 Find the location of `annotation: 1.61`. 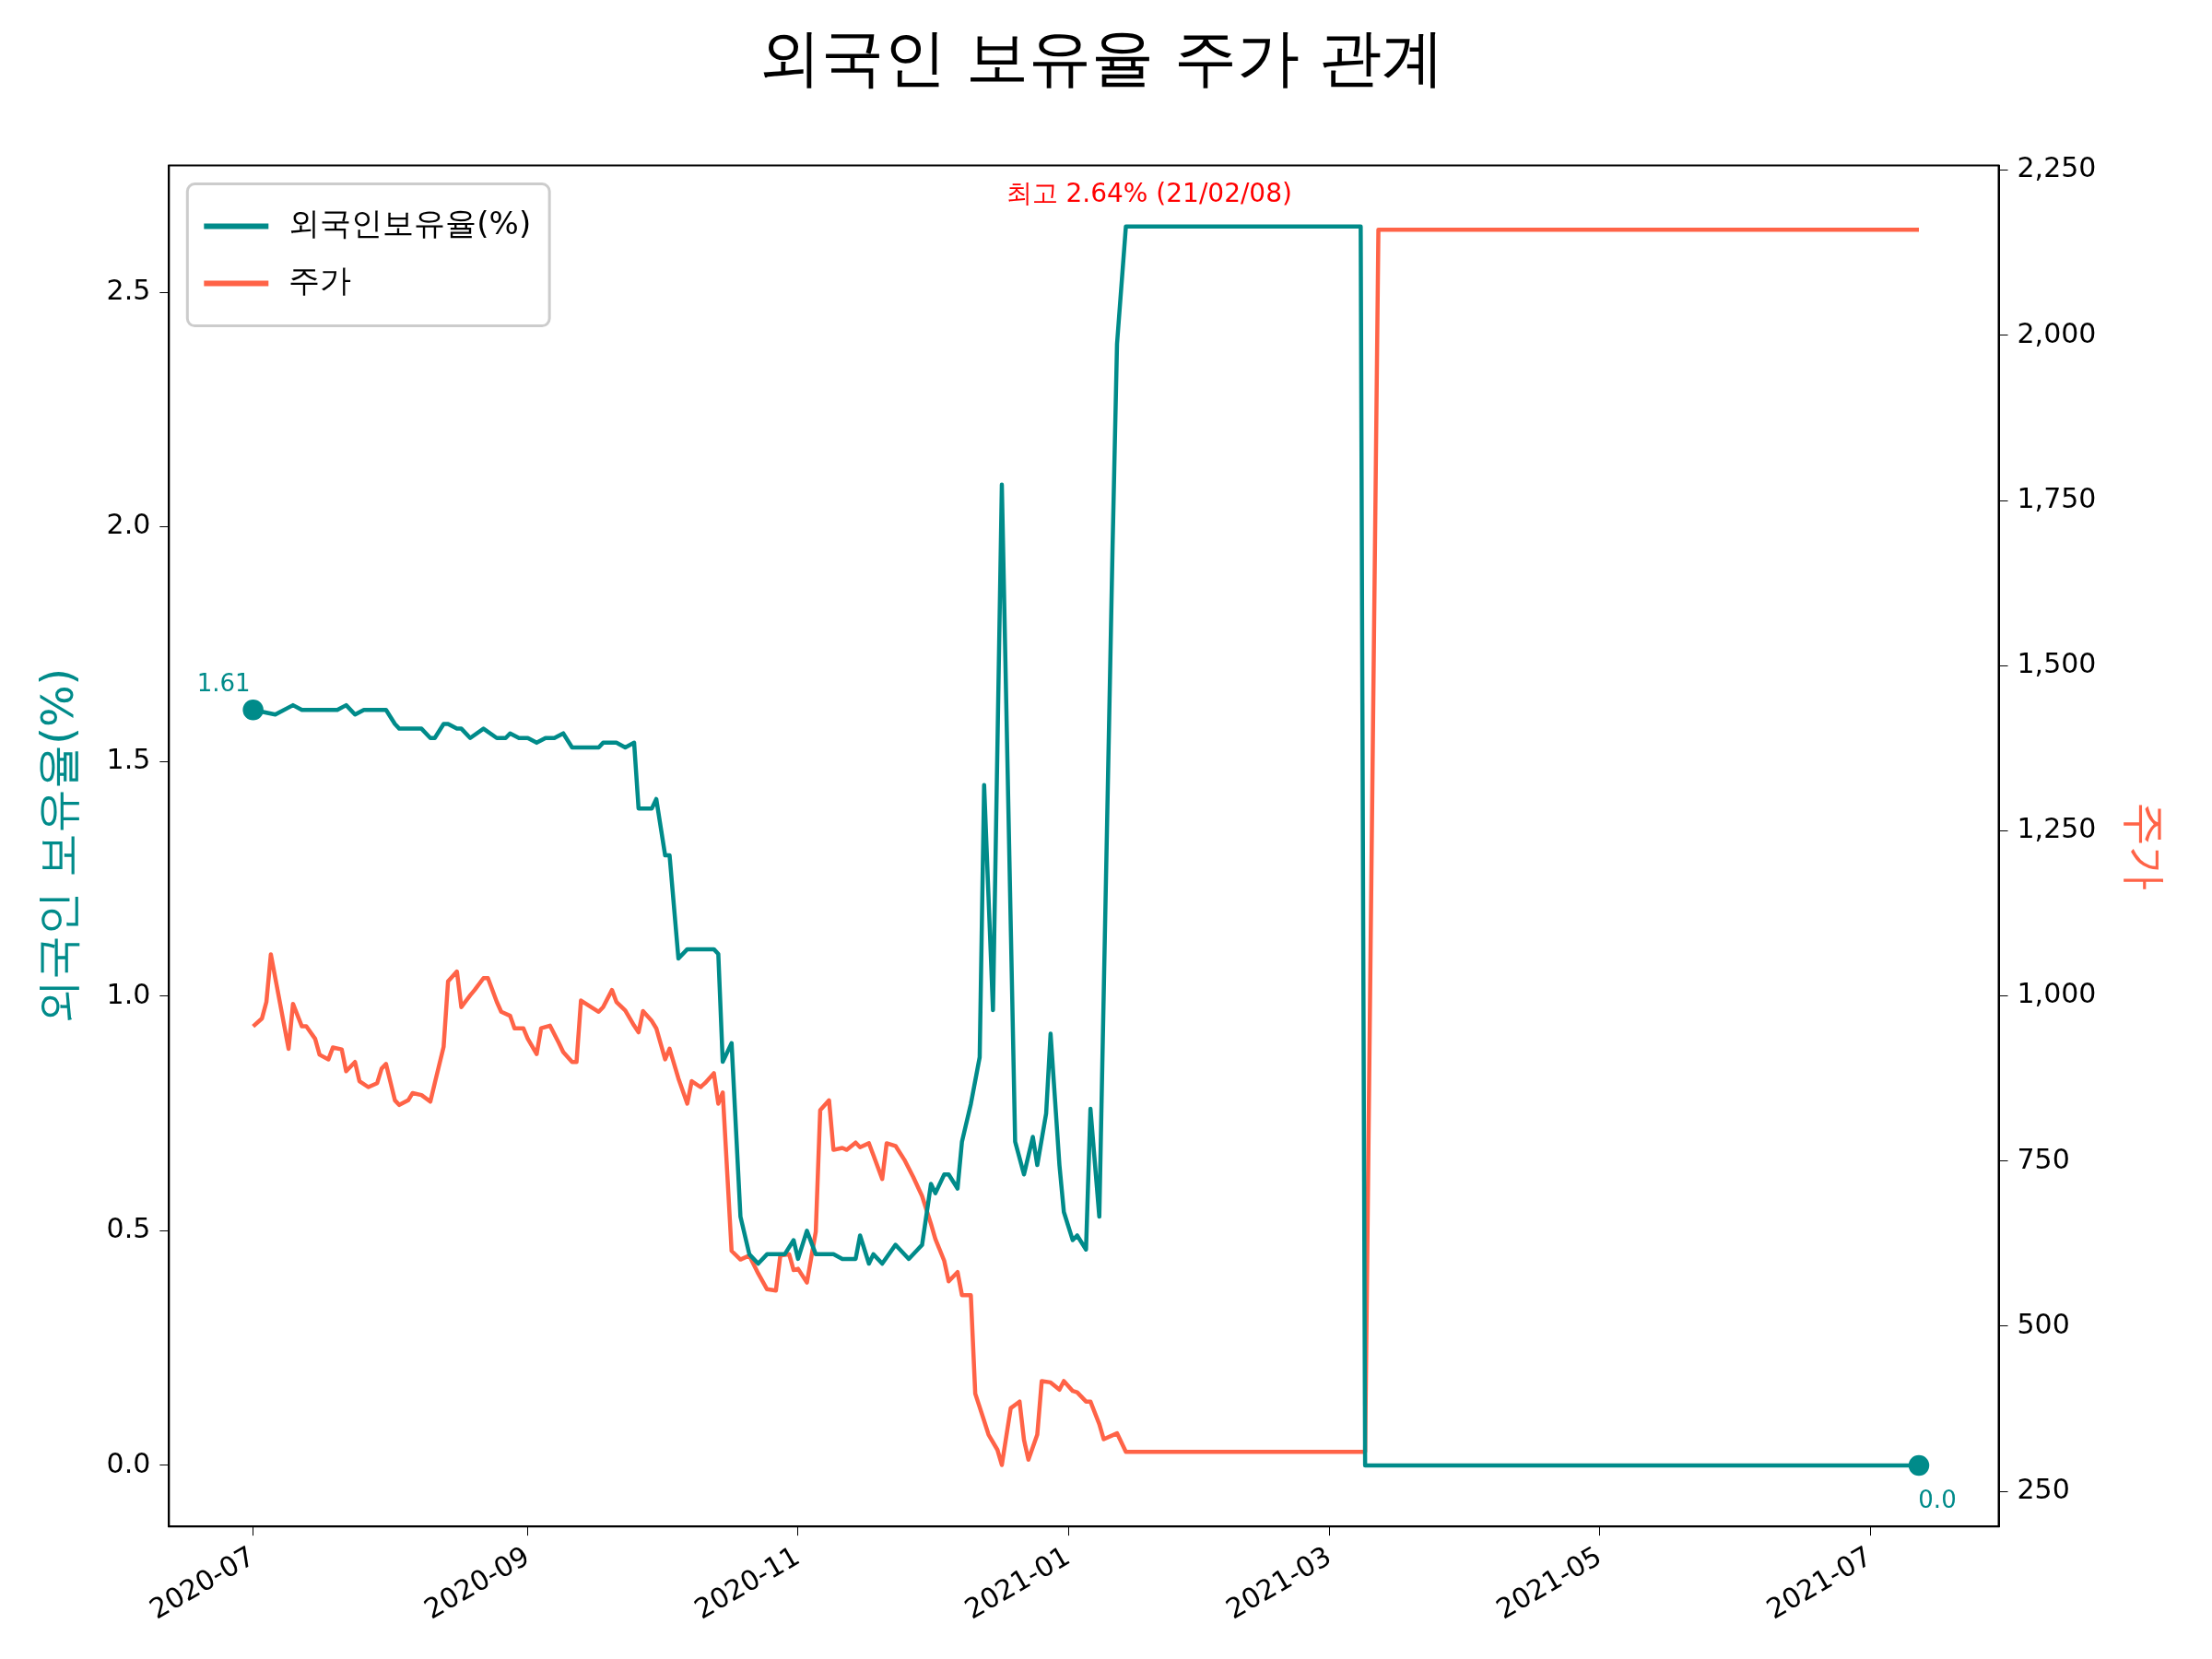

annotation: 1.61 is located at coordinates (223, 682).